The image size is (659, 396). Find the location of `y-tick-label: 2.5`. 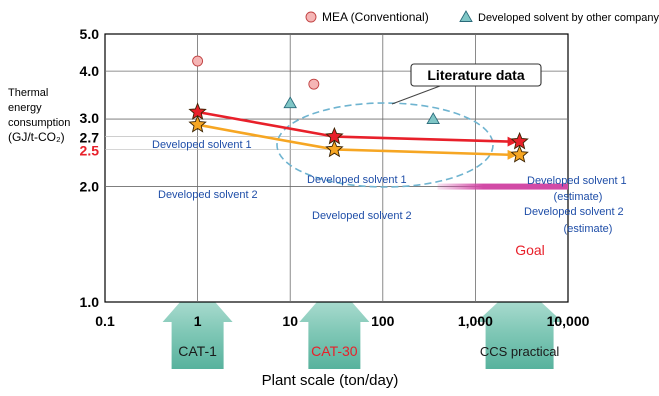

y-tick-label: 2.5 is located at coordinates (90, 150).